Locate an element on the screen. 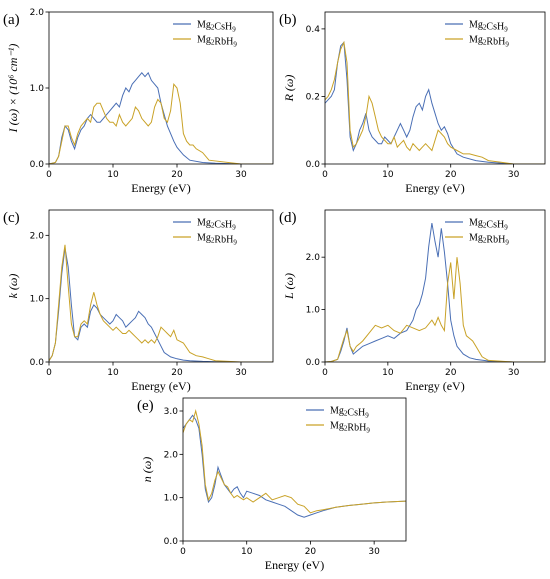 The width and height of the screenshot is (550, 579). panel-label: (b) is located at coordinates (288, 20).